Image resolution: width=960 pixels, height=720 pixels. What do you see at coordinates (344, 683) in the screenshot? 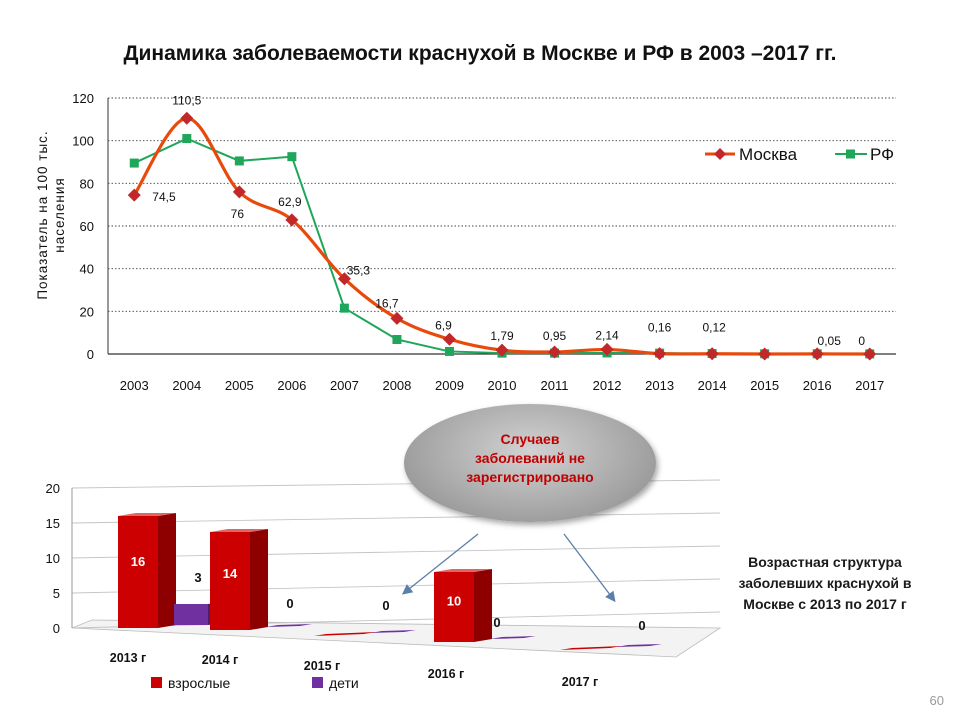
I see `legend-label-children: дети` at bounding box center [344, 683].